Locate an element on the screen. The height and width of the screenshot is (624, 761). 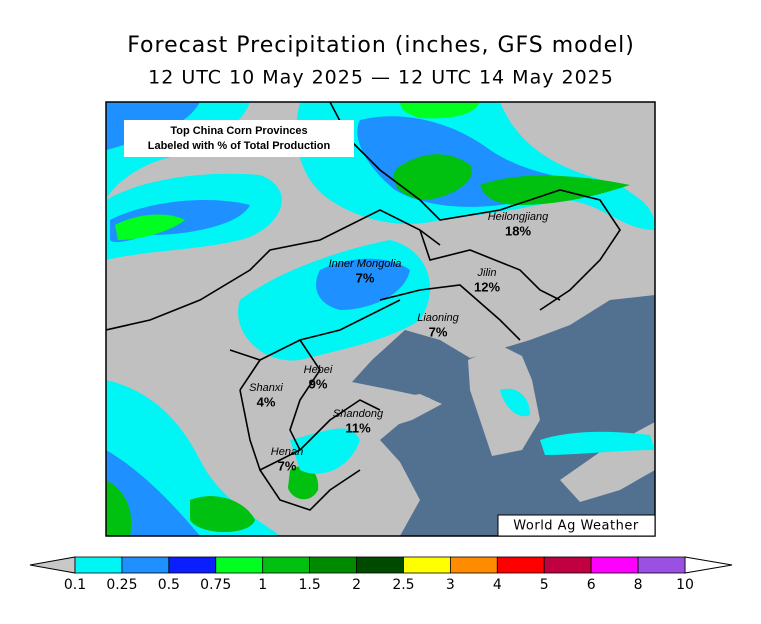
province-share: 12% is located at coordinates (487, 286).